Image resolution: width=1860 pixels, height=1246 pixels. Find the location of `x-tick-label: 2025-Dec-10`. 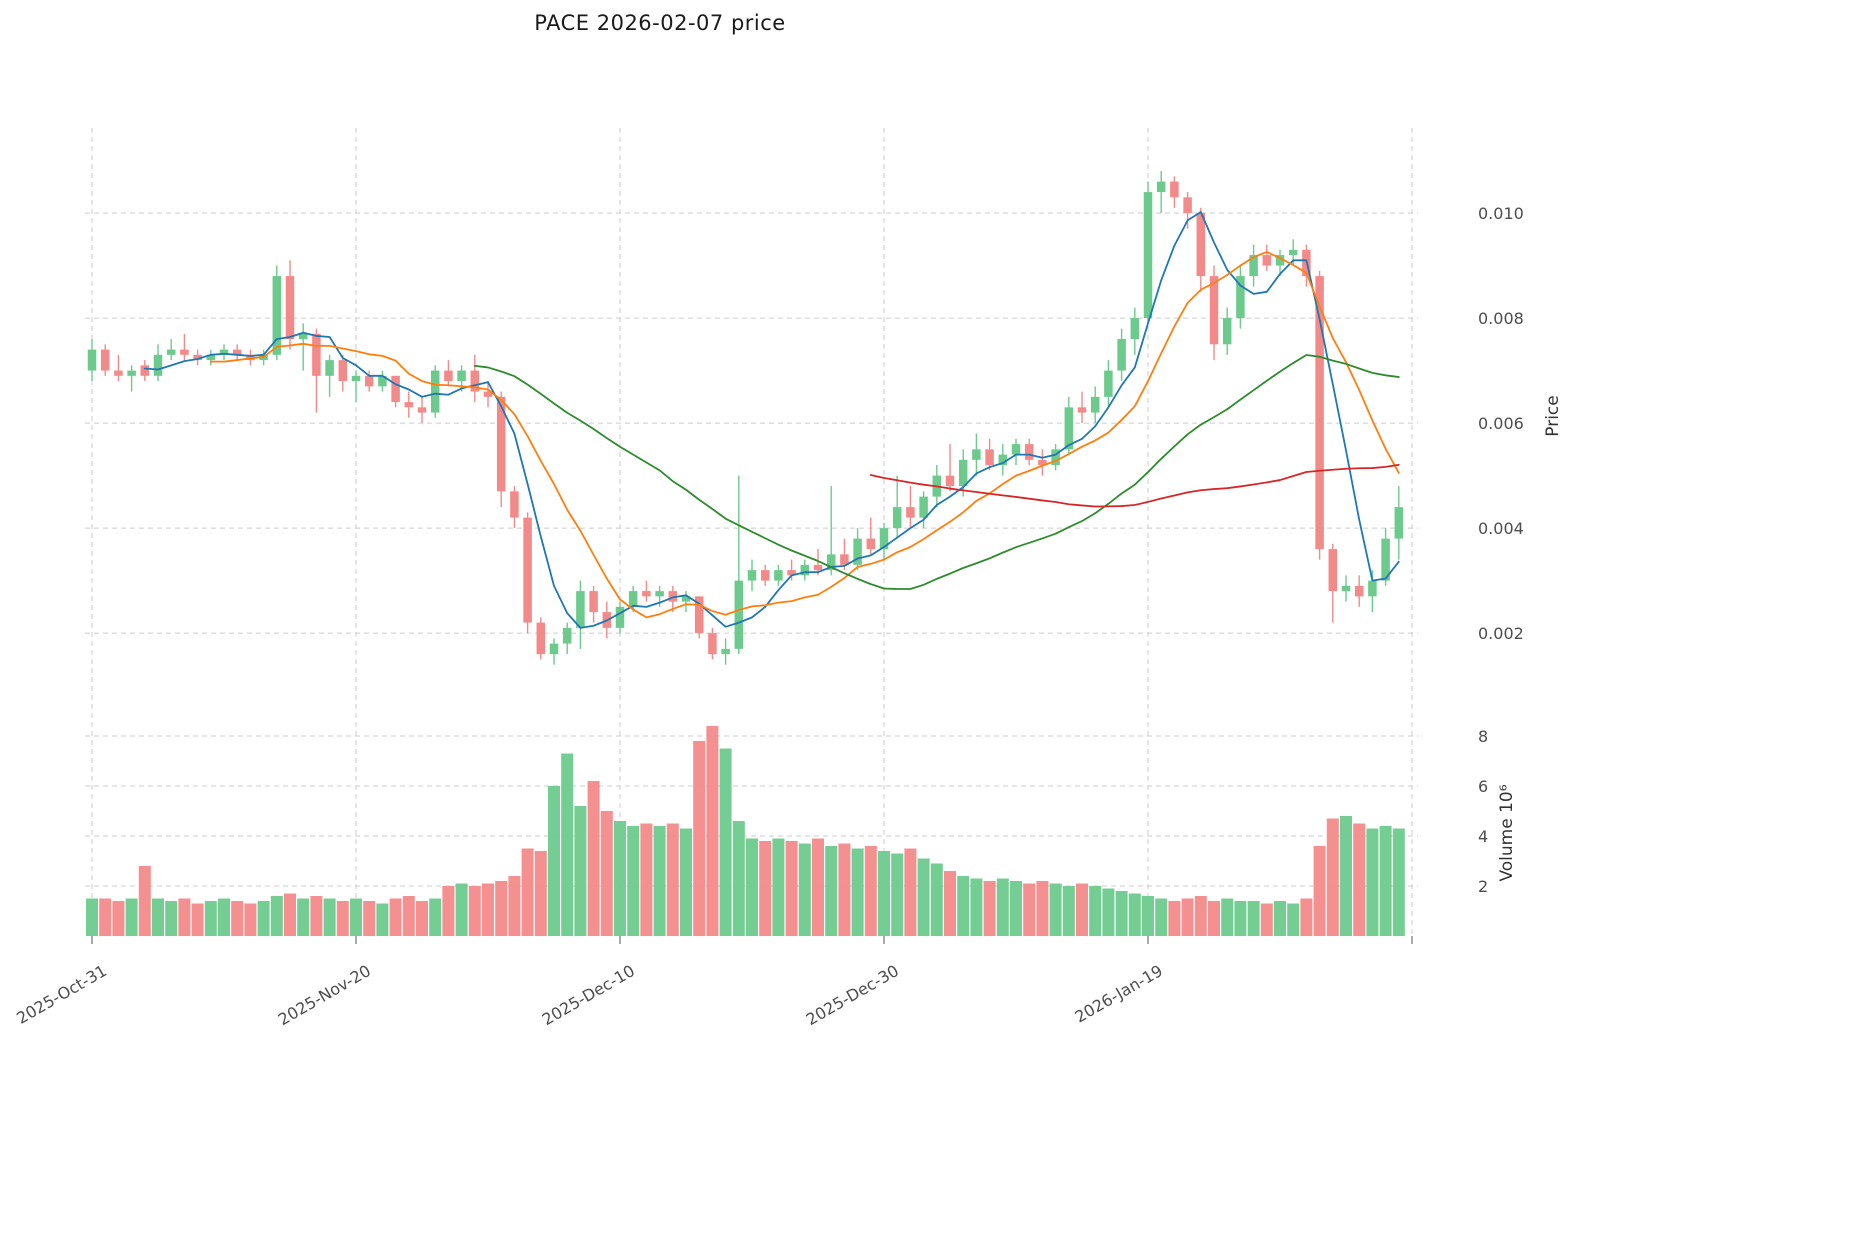

x-tick-label: 2025-Dec-10 is located at coordinates (588, 995).